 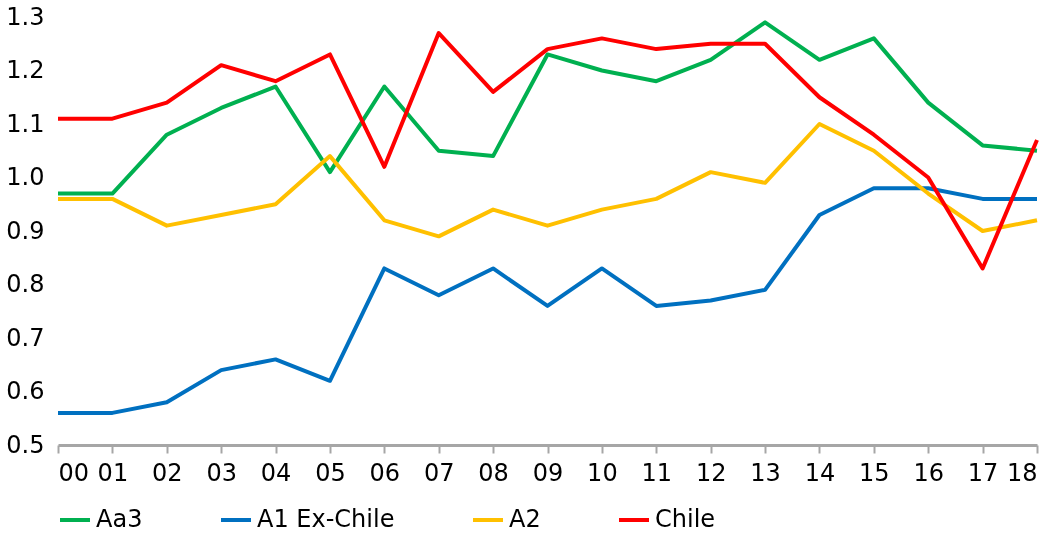 I want to click on y-tick-label: 0.5, so click(x=25, y=444).